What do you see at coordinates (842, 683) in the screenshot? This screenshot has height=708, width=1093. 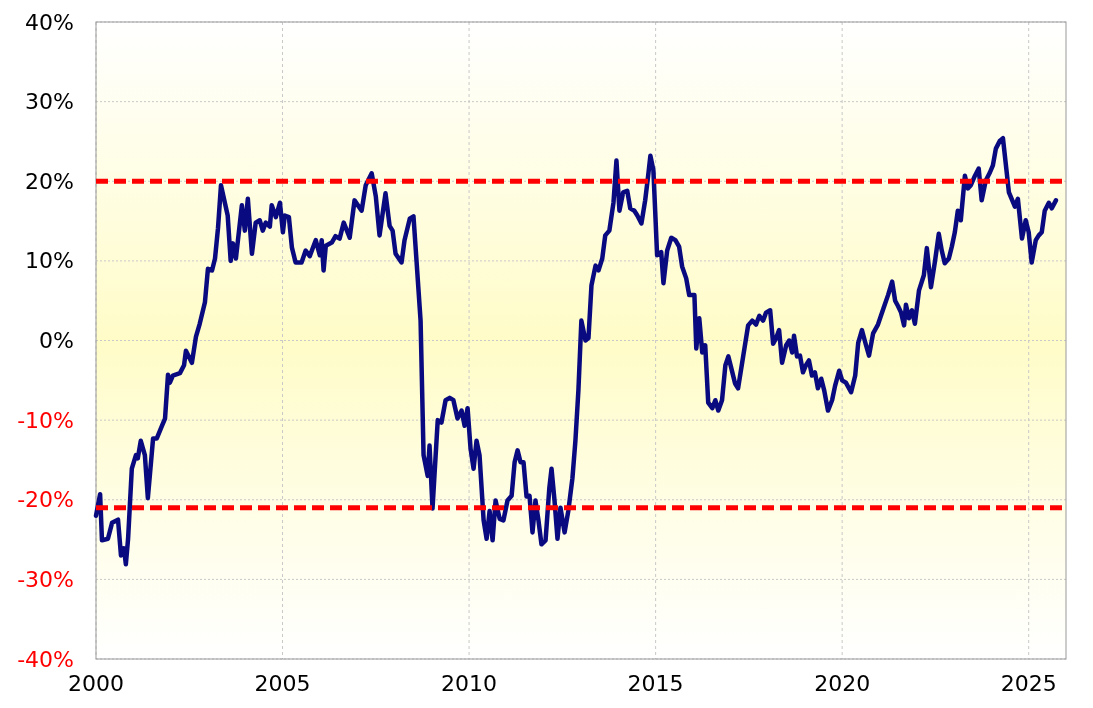 I see `x-tick-label: 2020` at bounding box center [842, 683].